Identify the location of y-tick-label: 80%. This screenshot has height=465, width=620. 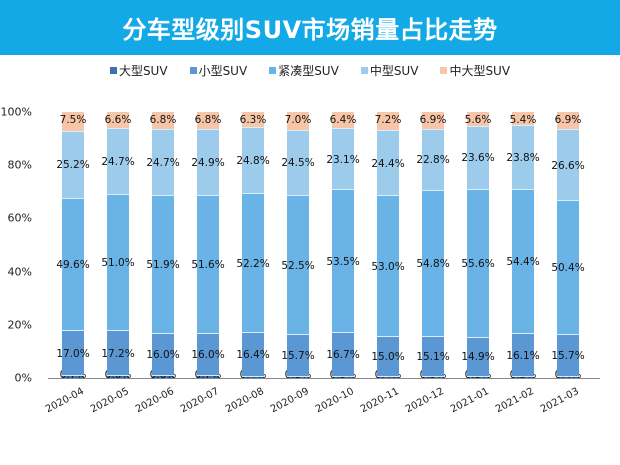
(19, 165).